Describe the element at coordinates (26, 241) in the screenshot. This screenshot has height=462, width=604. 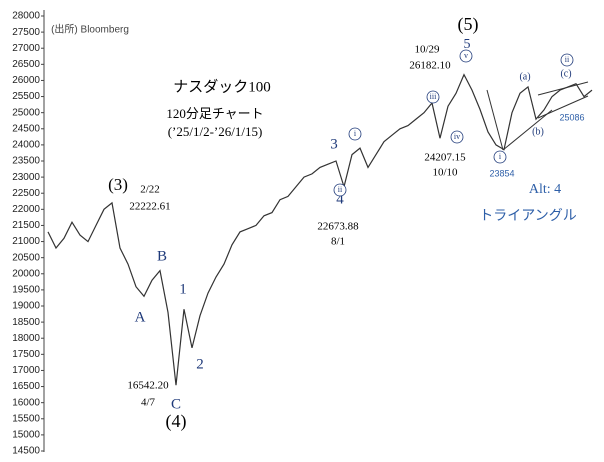
I see `y-tick-label: 21000` at that location.